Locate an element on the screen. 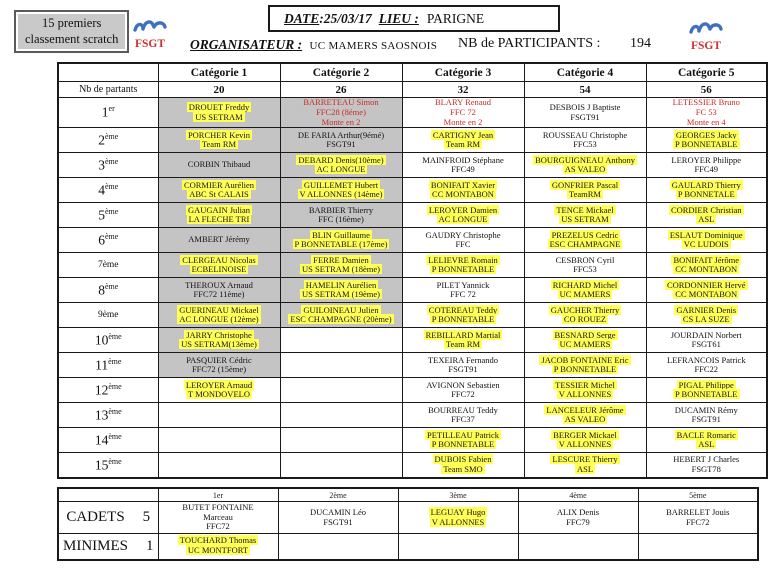 This screenshot has width=768, height=578. rider-club: US SETRAM (18ème) is located at coordinates (341, 269).